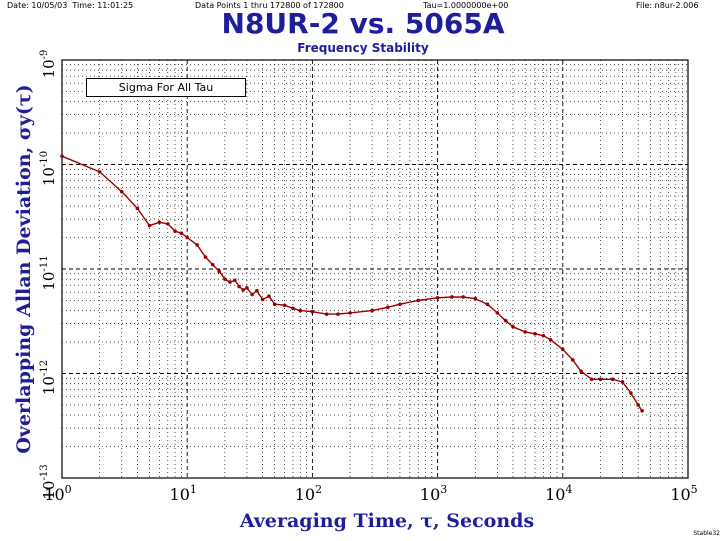 The image size is (726, 541). I want to click on legend-box: Sigma For All Tau, so click(166, 87).